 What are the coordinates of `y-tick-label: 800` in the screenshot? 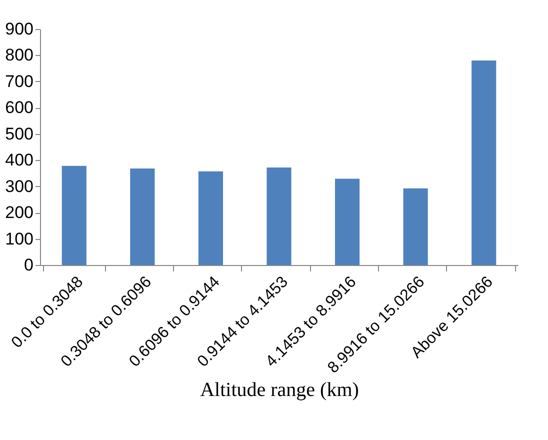 It's located at (19, 55).